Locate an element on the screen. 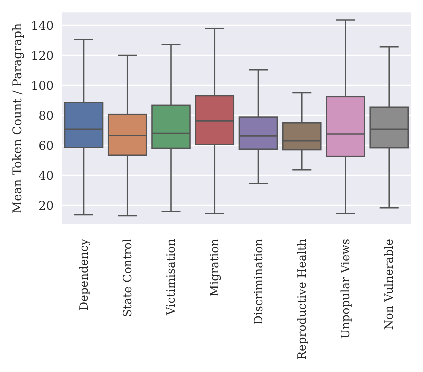 This screenshot has width=423, height=372. y-tick-label: 20 is located at coordinates (46, 205).